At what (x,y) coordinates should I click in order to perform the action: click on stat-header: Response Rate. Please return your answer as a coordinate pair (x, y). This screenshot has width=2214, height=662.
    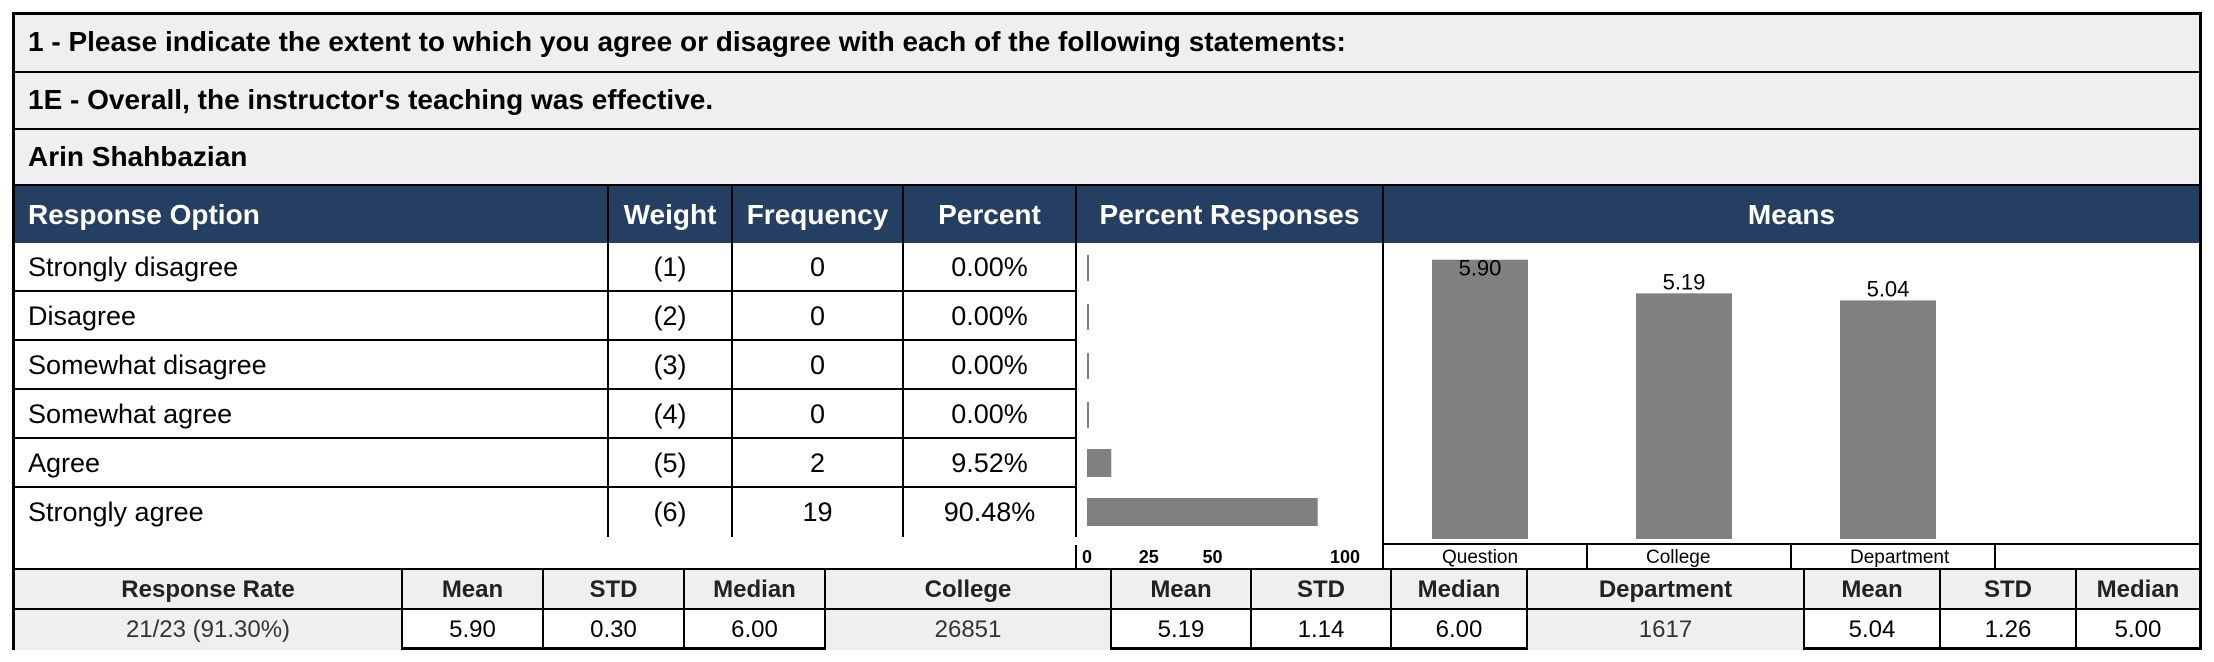
    Looking at the image, I should click on (209, 590).